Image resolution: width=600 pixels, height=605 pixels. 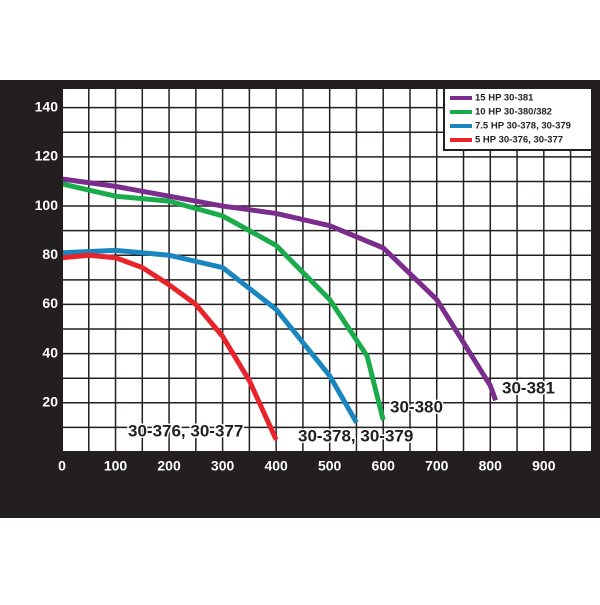 What do you see at coordinates (276, 466) in the screenshot?
I see `x-tick-label: 400` at bounding box center [276, 466].